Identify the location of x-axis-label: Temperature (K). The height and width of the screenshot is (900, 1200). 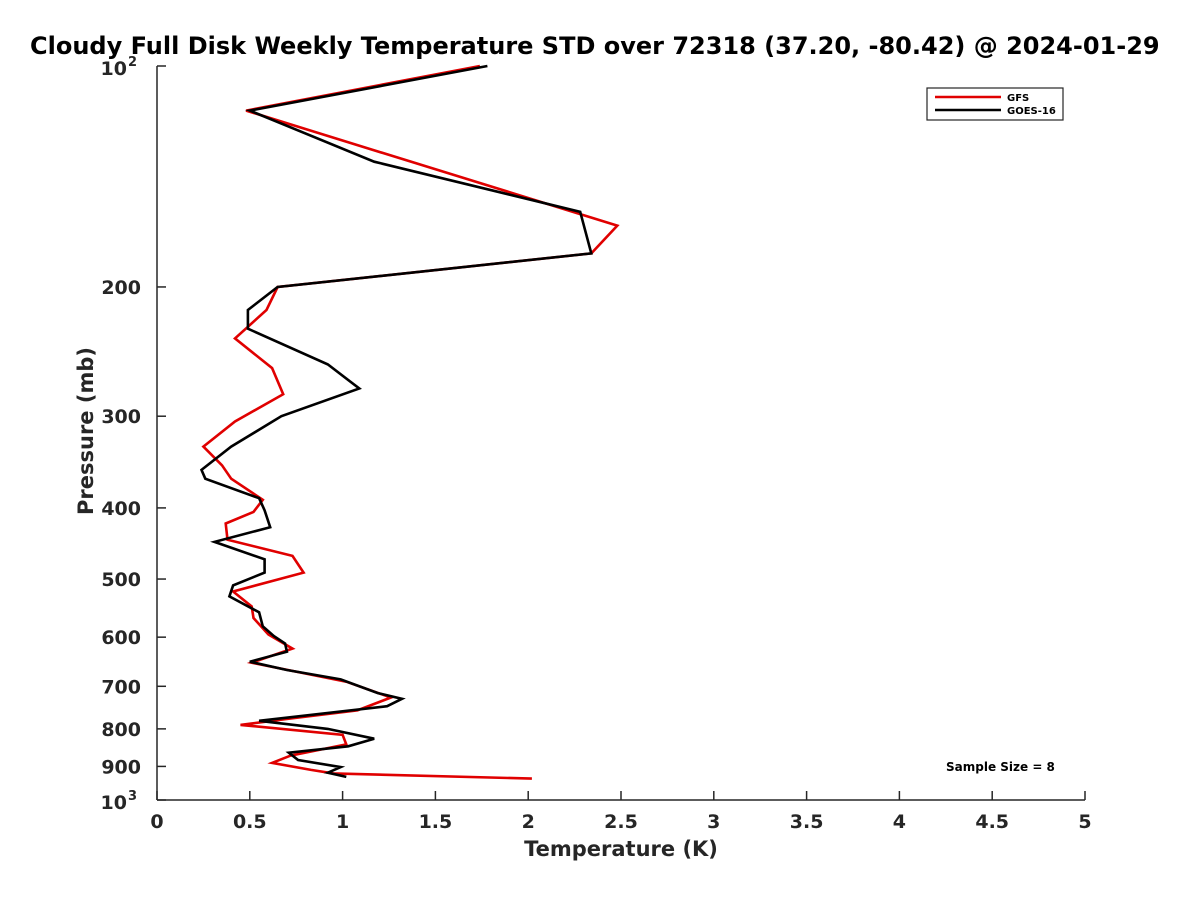
(621, 849).